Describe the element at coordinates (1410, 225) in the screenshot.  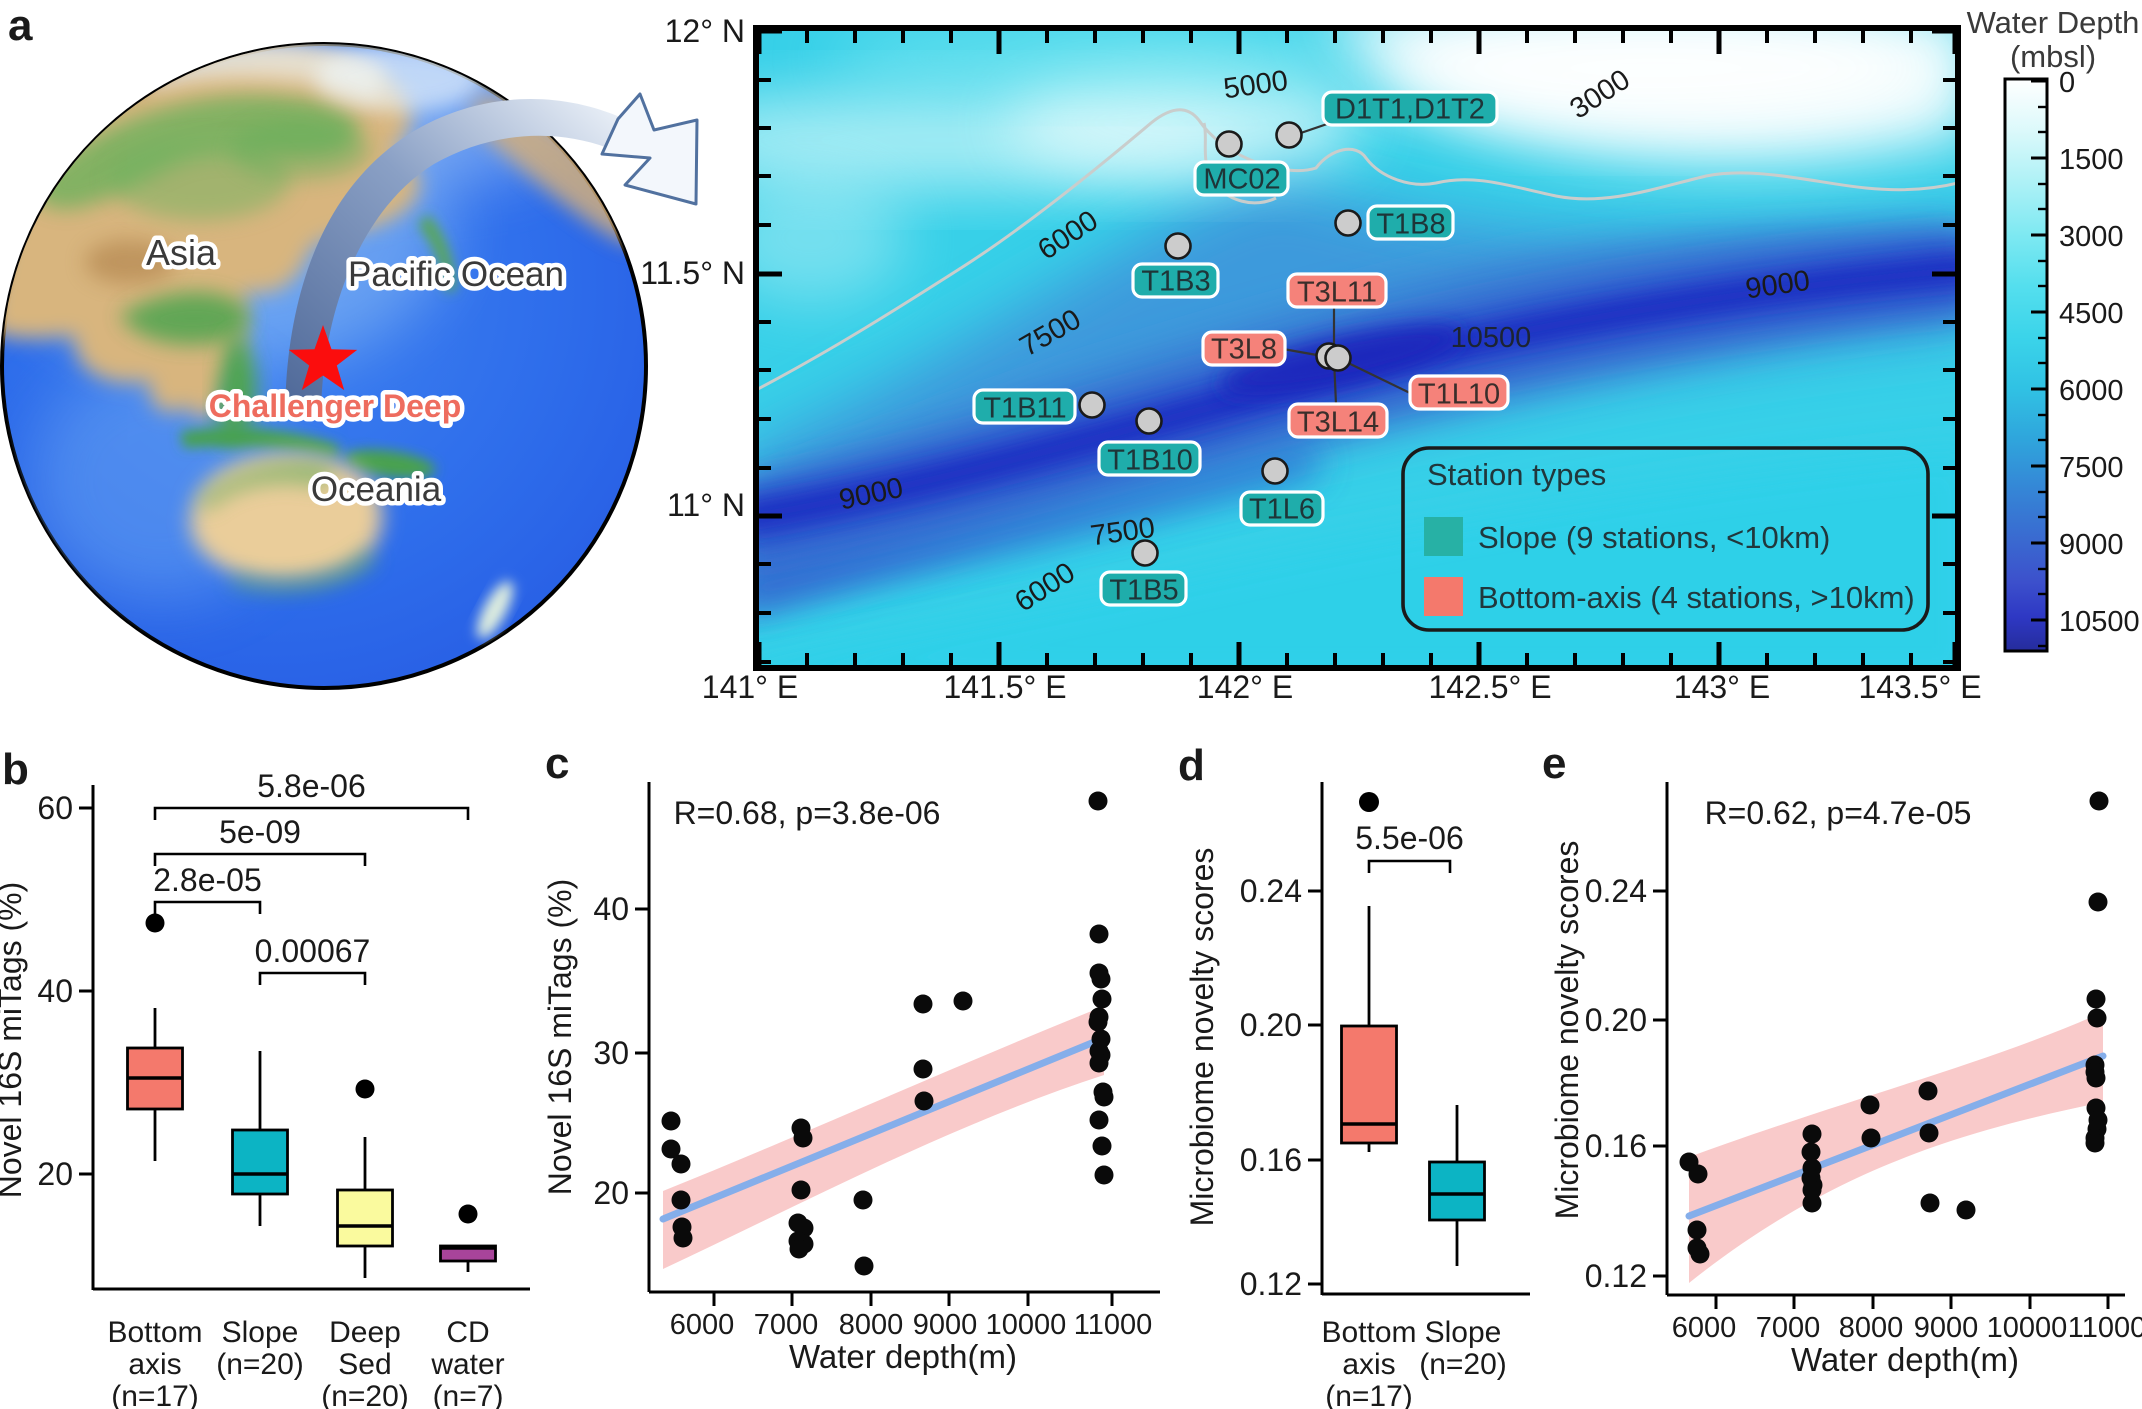
I see `svg-text: T1B8` at that location.